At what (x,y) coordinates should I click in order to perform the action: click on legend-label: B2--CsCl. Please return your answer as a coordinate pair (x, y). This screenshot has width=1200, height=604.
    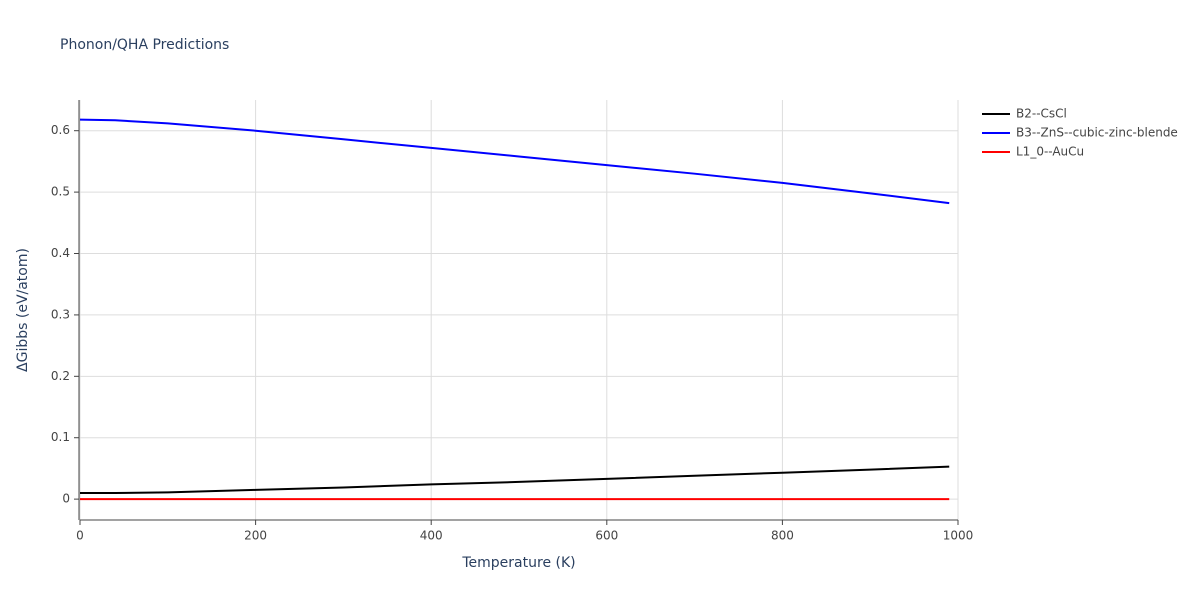
    Looking at the image, I should click on (1041, 114).